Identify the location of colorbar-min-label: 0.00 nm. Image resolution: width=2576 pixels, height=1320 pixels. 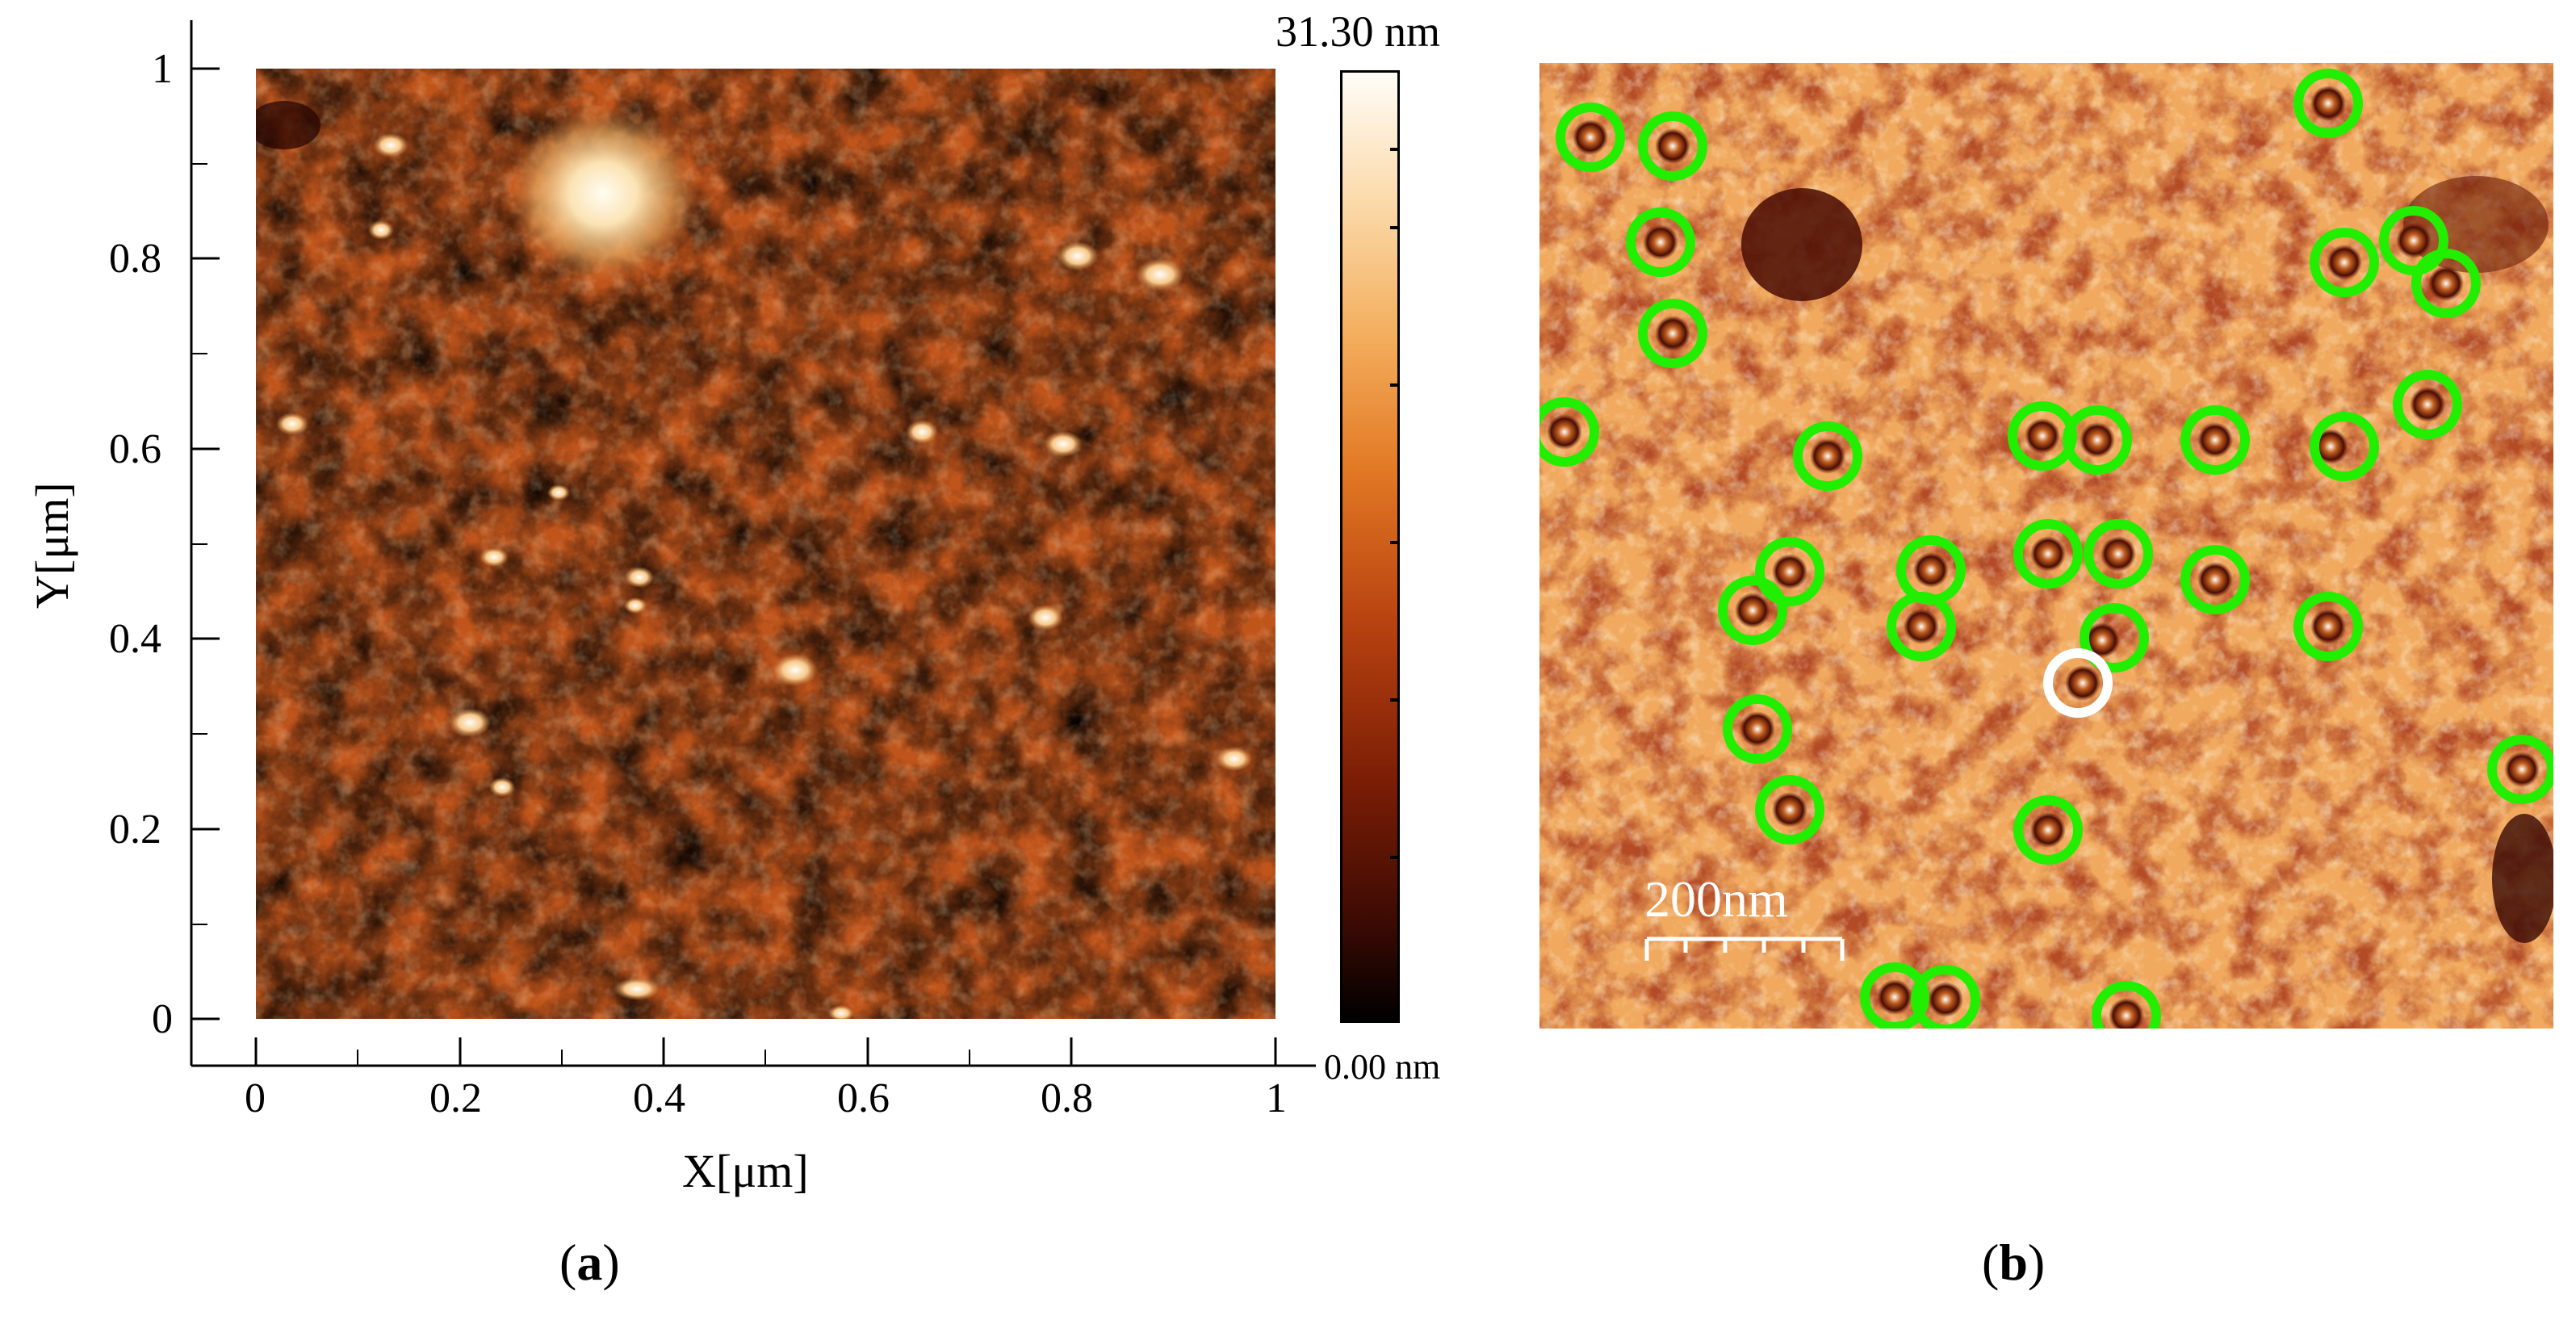
(1382, 1067).